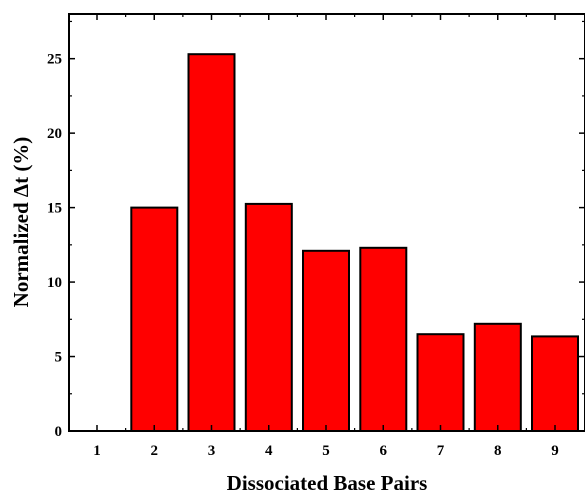  I want to click on x-tick-label: 6, so click(384, 451).